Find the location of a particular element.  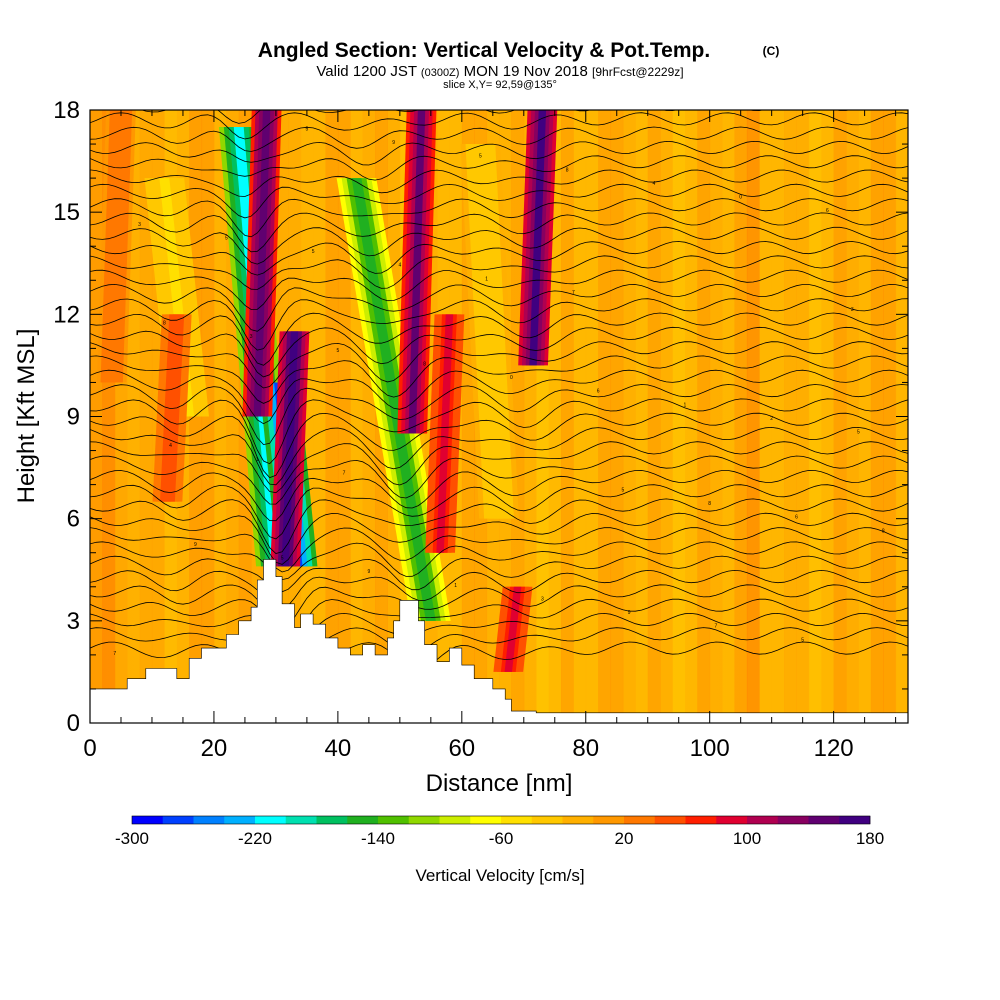

subtitle-valid: Valid 1200 JST is located at coordinates (366, 71).